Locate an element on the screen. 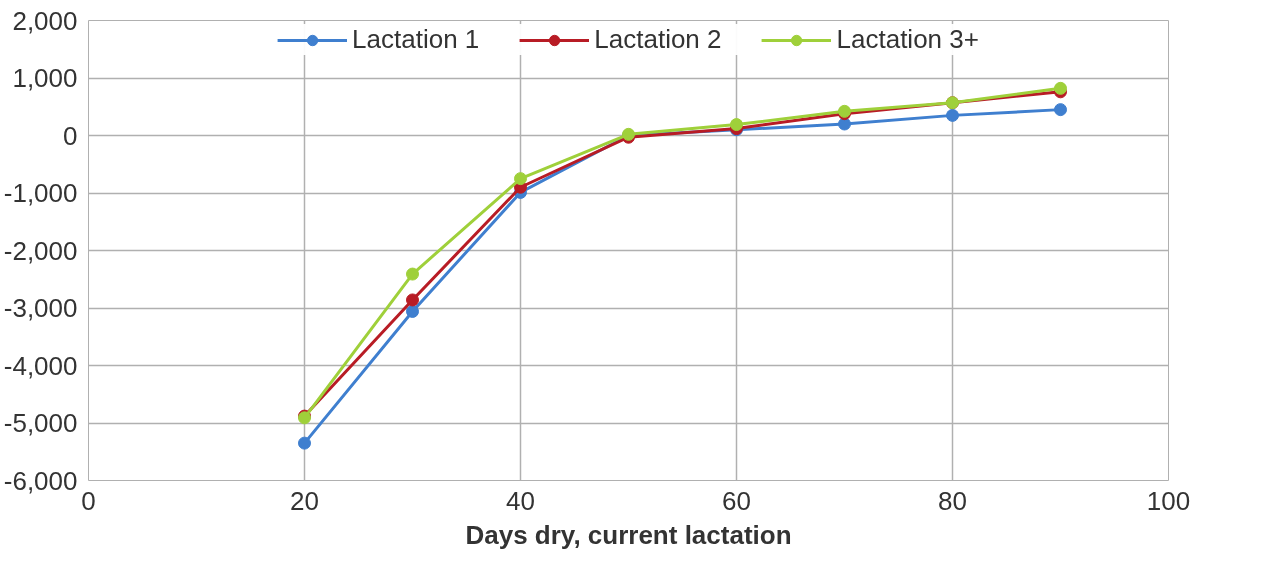 Image resolution: width=1261 pixels, height=578 pixels. y-tick-label: 0 is located at coordinates (70, 135).